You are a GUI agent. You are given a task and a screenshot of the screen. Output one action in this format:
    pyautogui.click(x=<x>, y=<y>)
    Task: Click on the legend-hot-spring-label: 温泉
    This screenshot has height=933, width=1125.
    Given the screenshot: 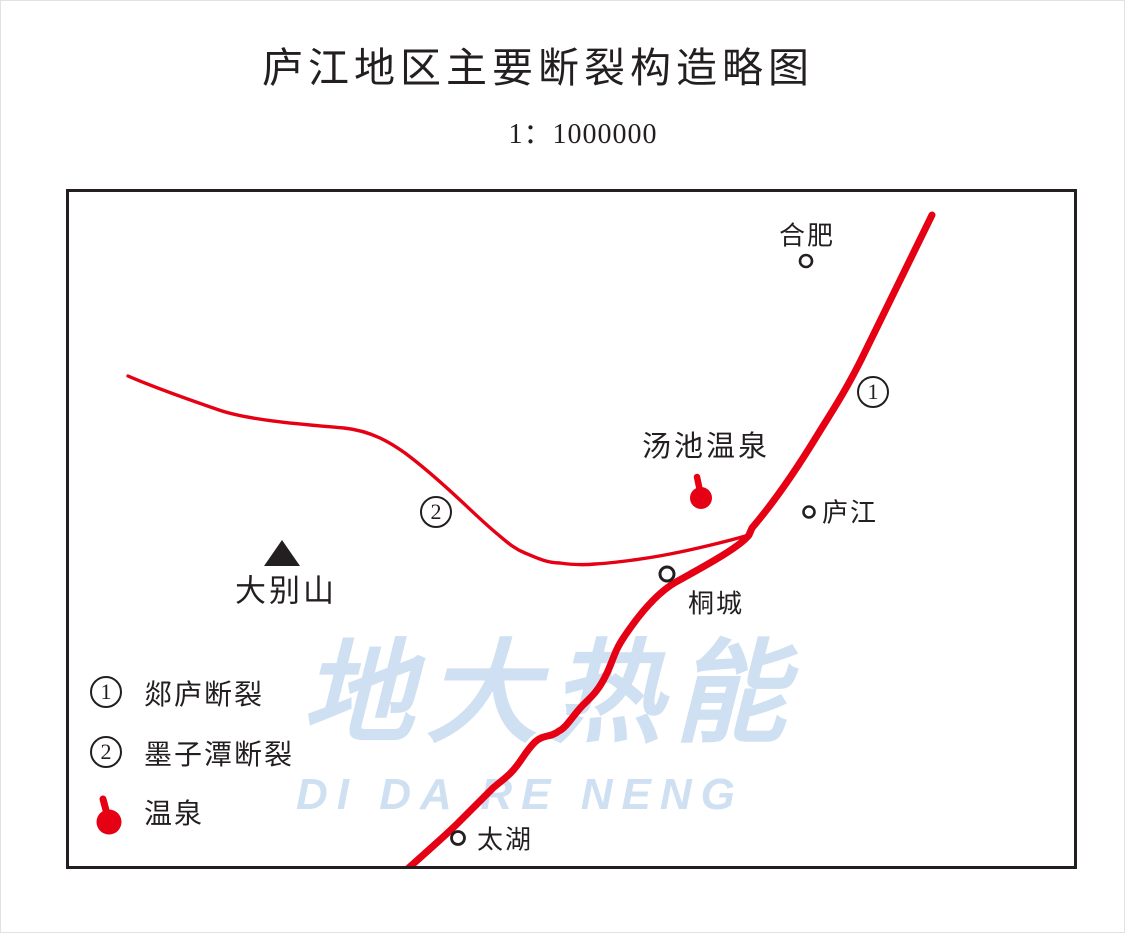 What is the action you would take?
    pyautogui.click(x=174, y=814)
    